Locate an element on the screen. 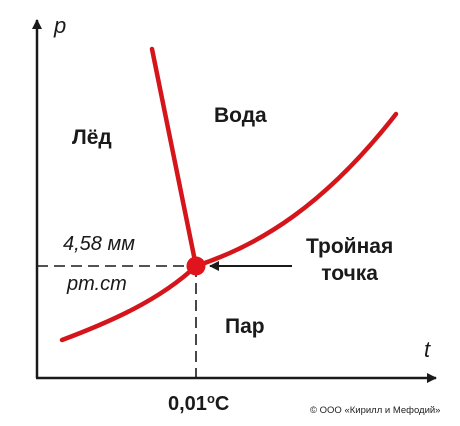 The height and width of the screenshot is (426, 460). melting-curve is located at coordinates (174, 157).